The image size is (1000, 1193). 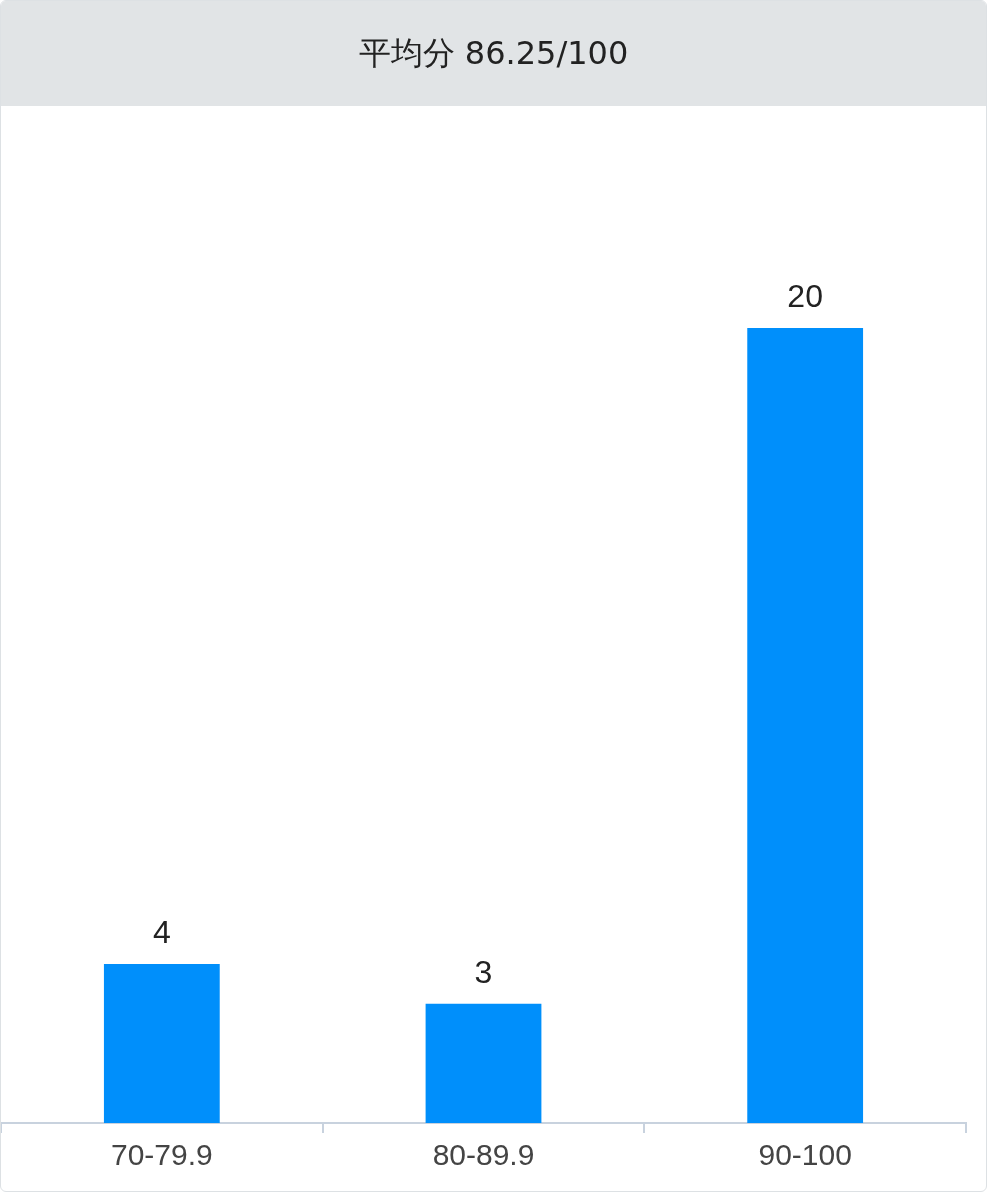 What do you see at coordinates (483, 1155) in the screenshot?
I see `x-tick-label: 80-89.9` at bounding box center [483, 1155].